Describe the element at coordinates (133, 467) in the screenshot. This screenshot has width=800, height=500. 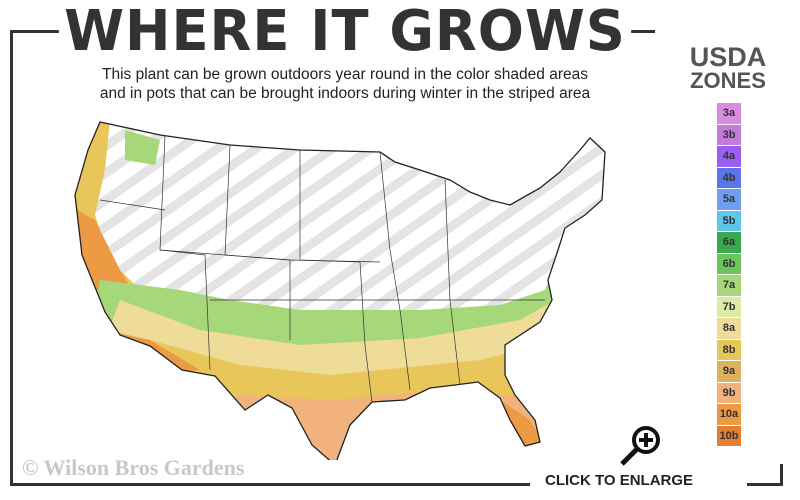
I see `copyright-watermark: © Wilson Bros Gardens` at that location.